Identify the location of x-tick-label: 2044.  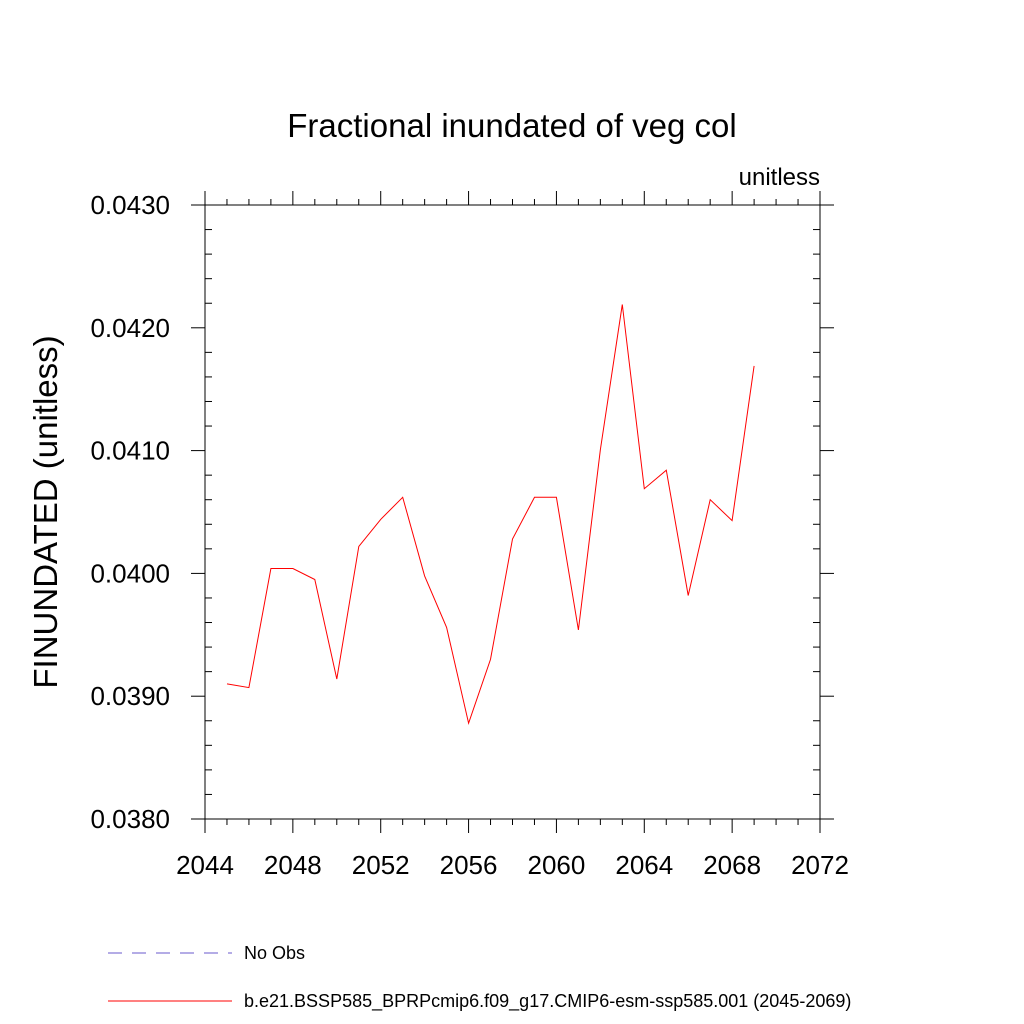
(205, 865).